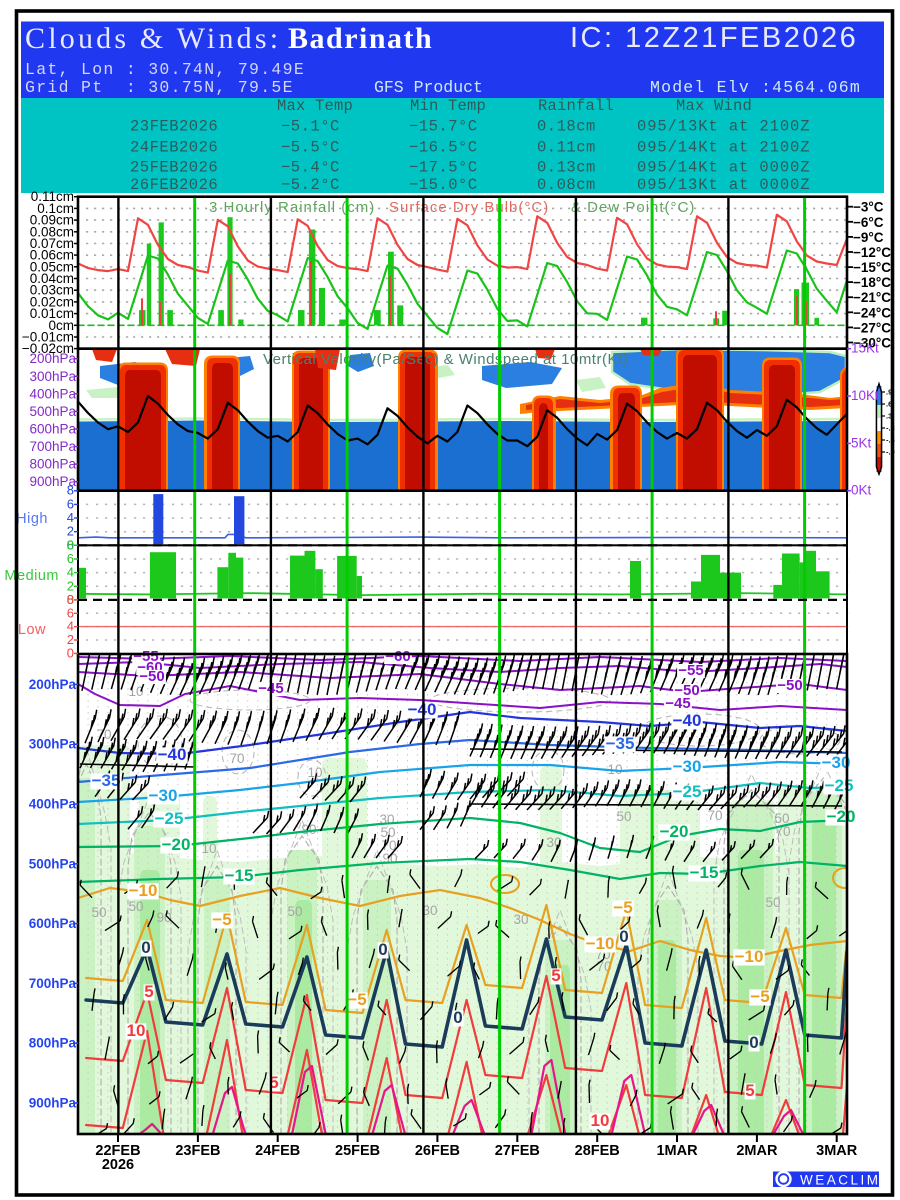 The width and height of the screenshot is (900, 1200). I want to click on svg-text: 27FEB, so click(517, 1151).